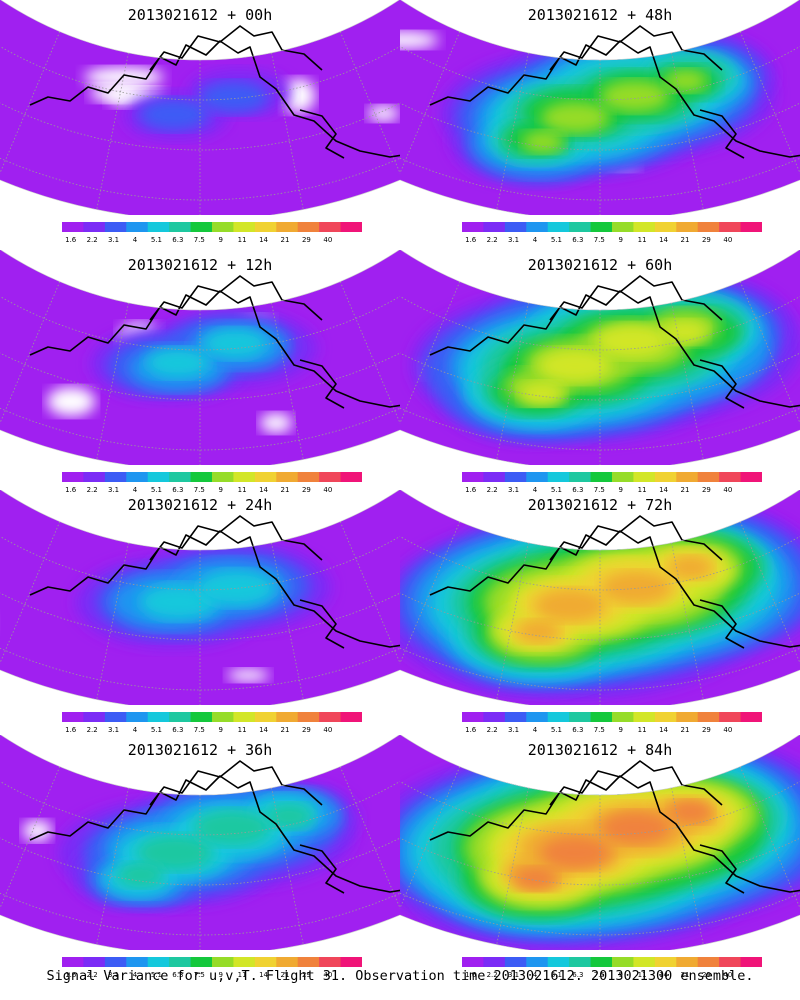  Describe the element at coordinates (242, 975) in the screenshot. I see `colorbar-tick-label: 11` at that location.